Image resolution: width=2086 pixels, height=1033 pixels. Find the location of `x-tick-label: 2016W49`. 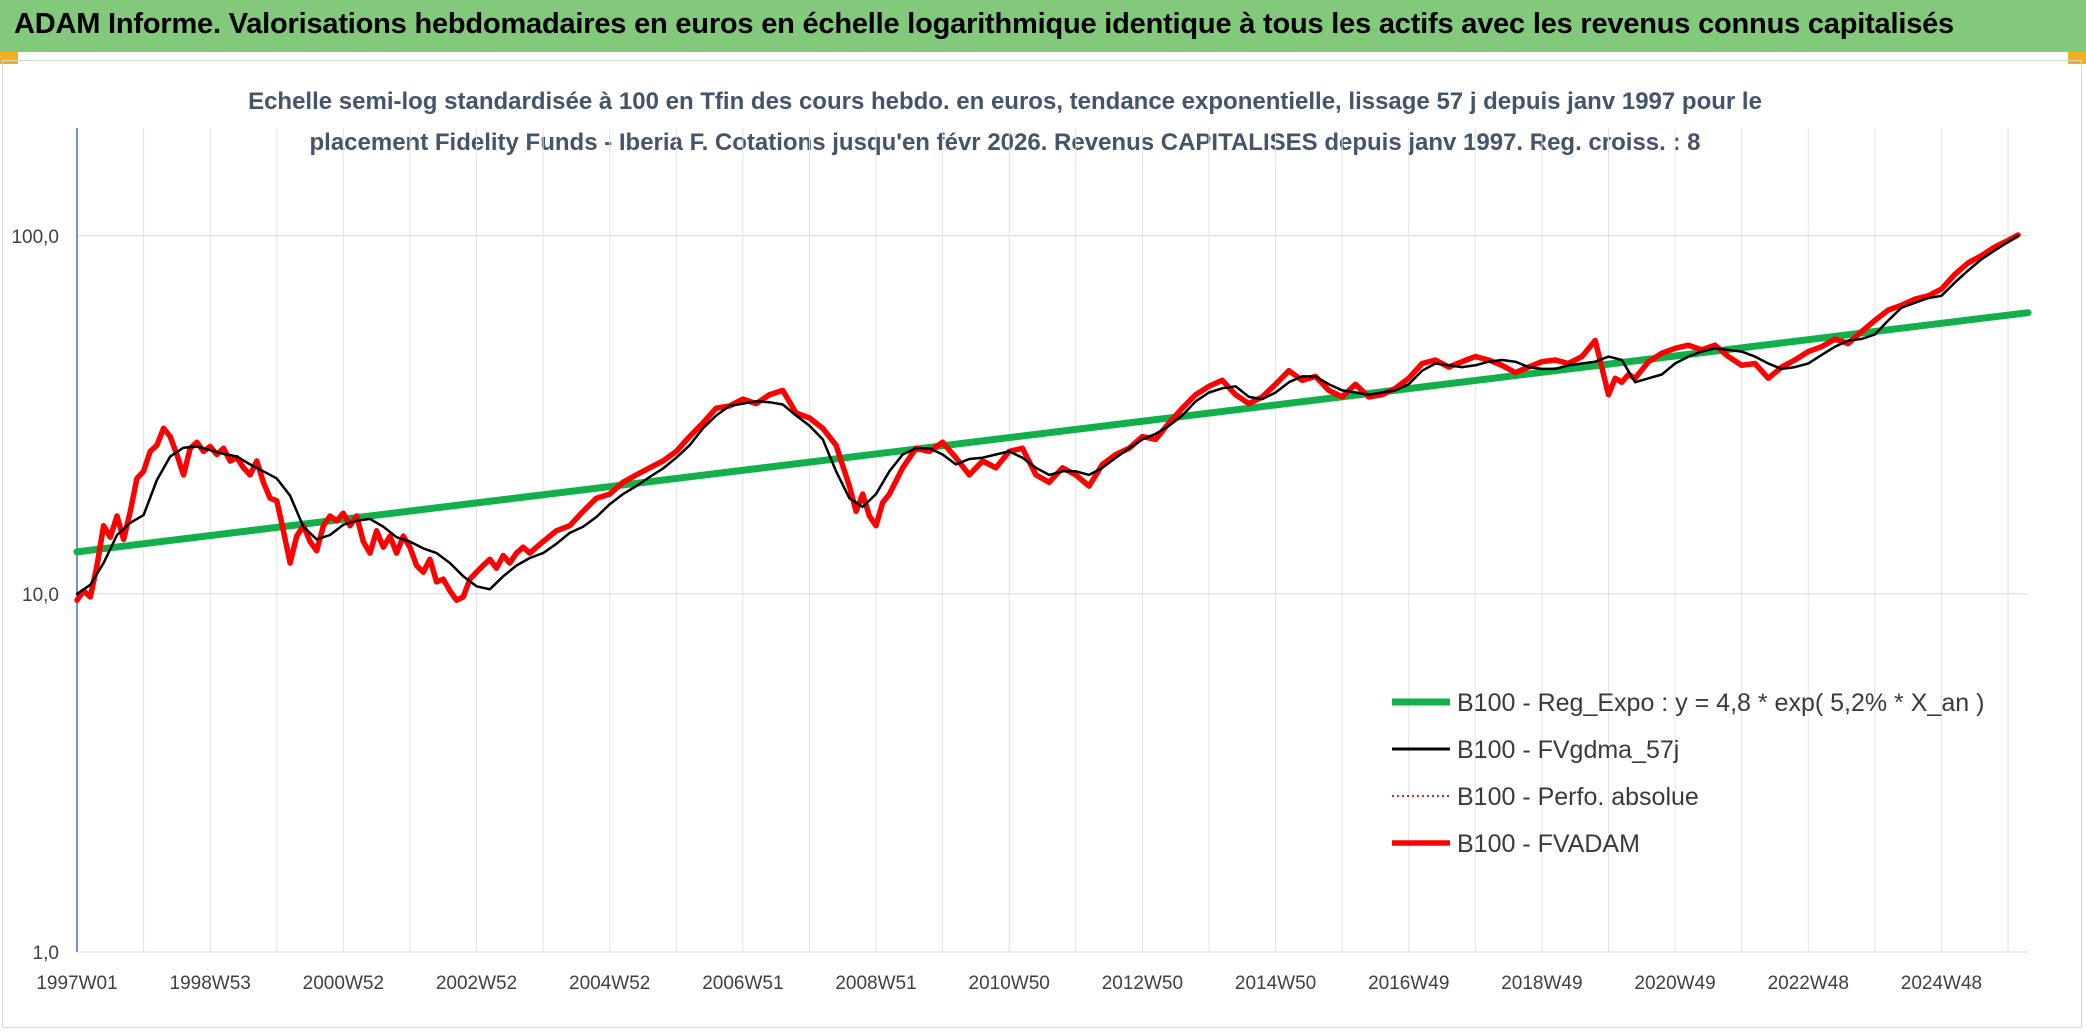

x-tick-label: 2016W49 is located at coordinates (1408, 983).